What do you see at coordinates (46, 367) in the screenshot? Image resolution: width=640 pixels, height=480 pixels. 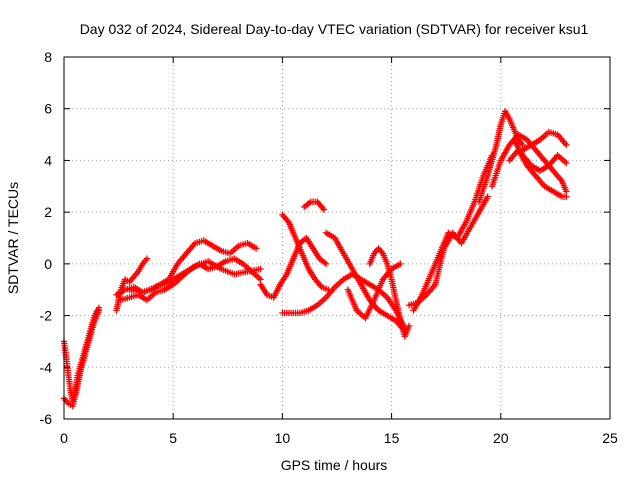 I see `y-tick-label: -4` at bounding box center [46, 367].